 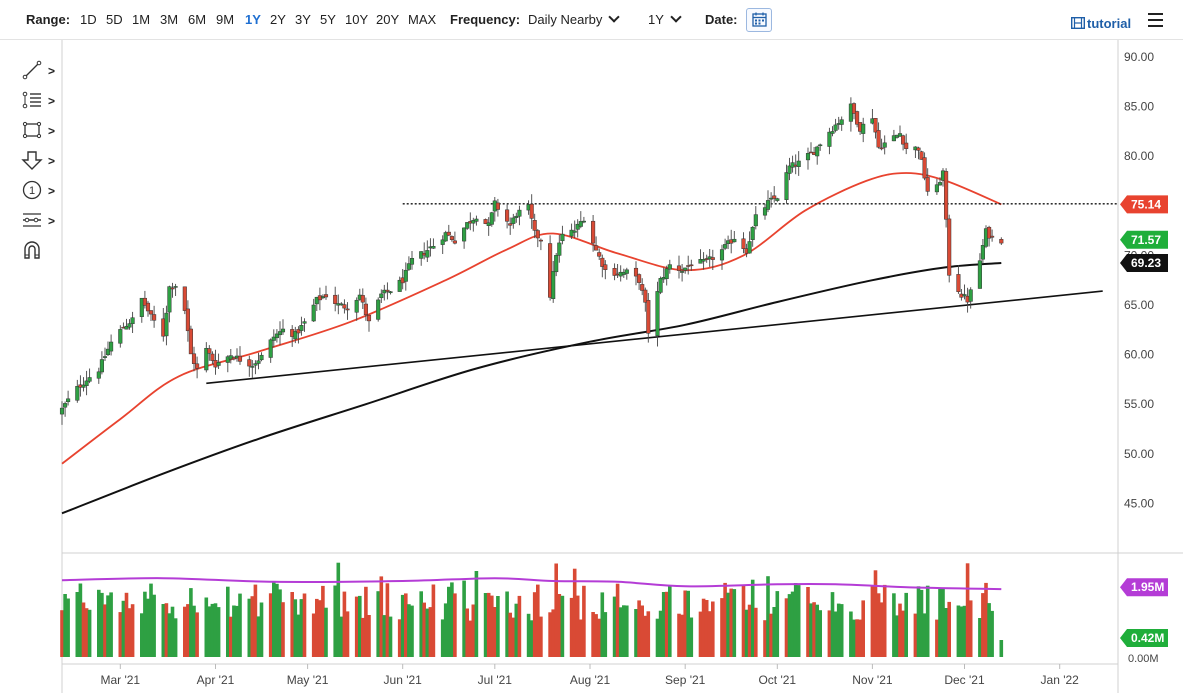 I want to click on svg-text: 69.23, so click(x=1146, y=263).